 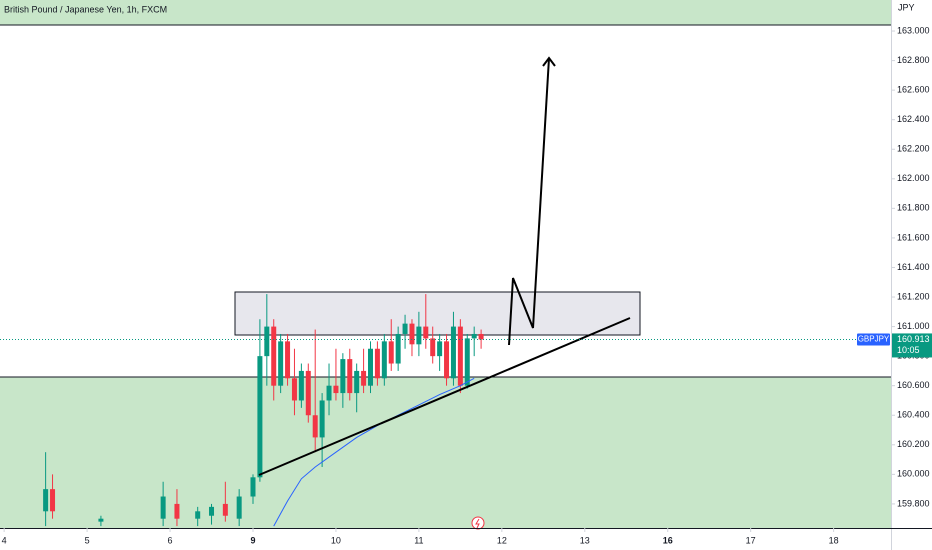 I want to click on projection-arrow, so click(x=529, y=201).